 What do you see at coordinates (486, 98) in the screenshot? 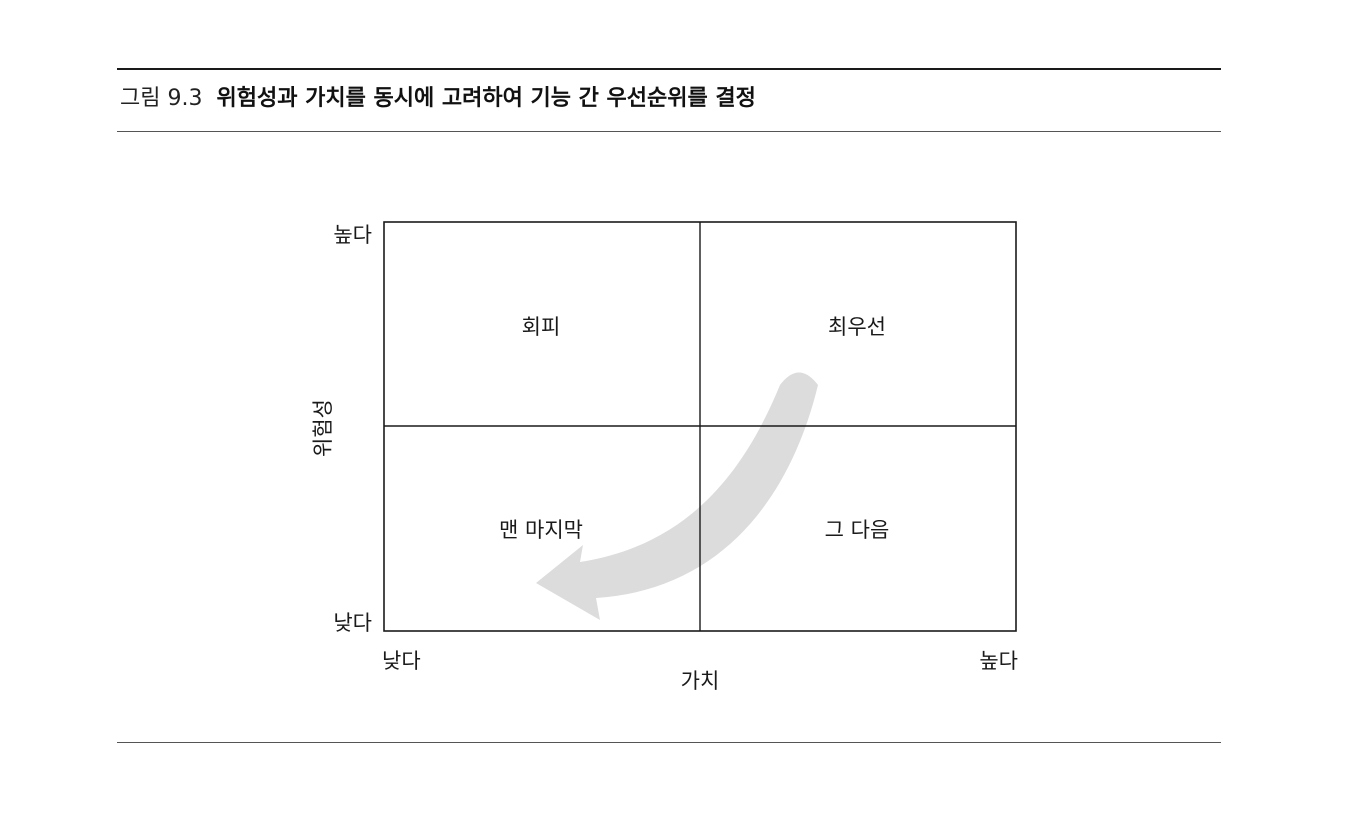
I see `figure-title: 위험성과 가치를 동시에 고려하여 기능 간 우선순위를 결정` at bounding box center [486, 98].